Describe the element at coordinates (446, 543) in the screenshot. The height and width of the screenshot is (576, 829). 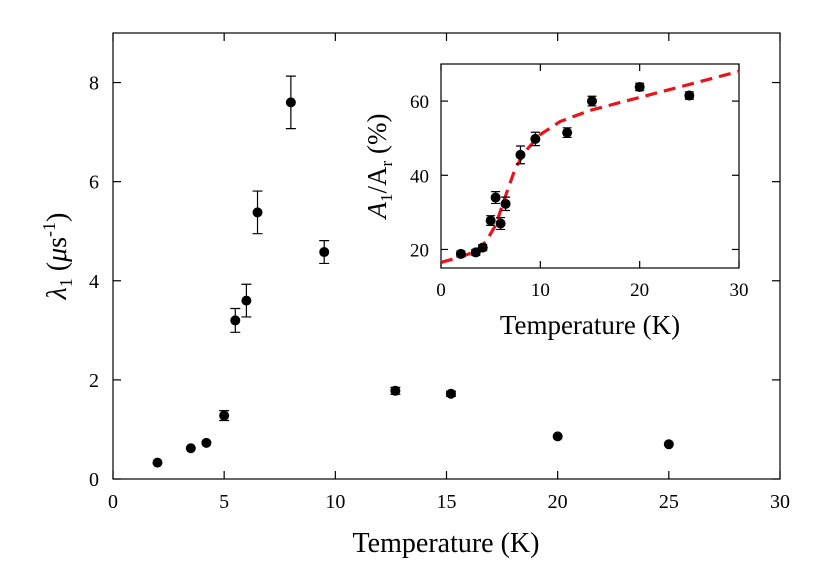
I see `main-x-axis-title: Temperature (K)` at that location.